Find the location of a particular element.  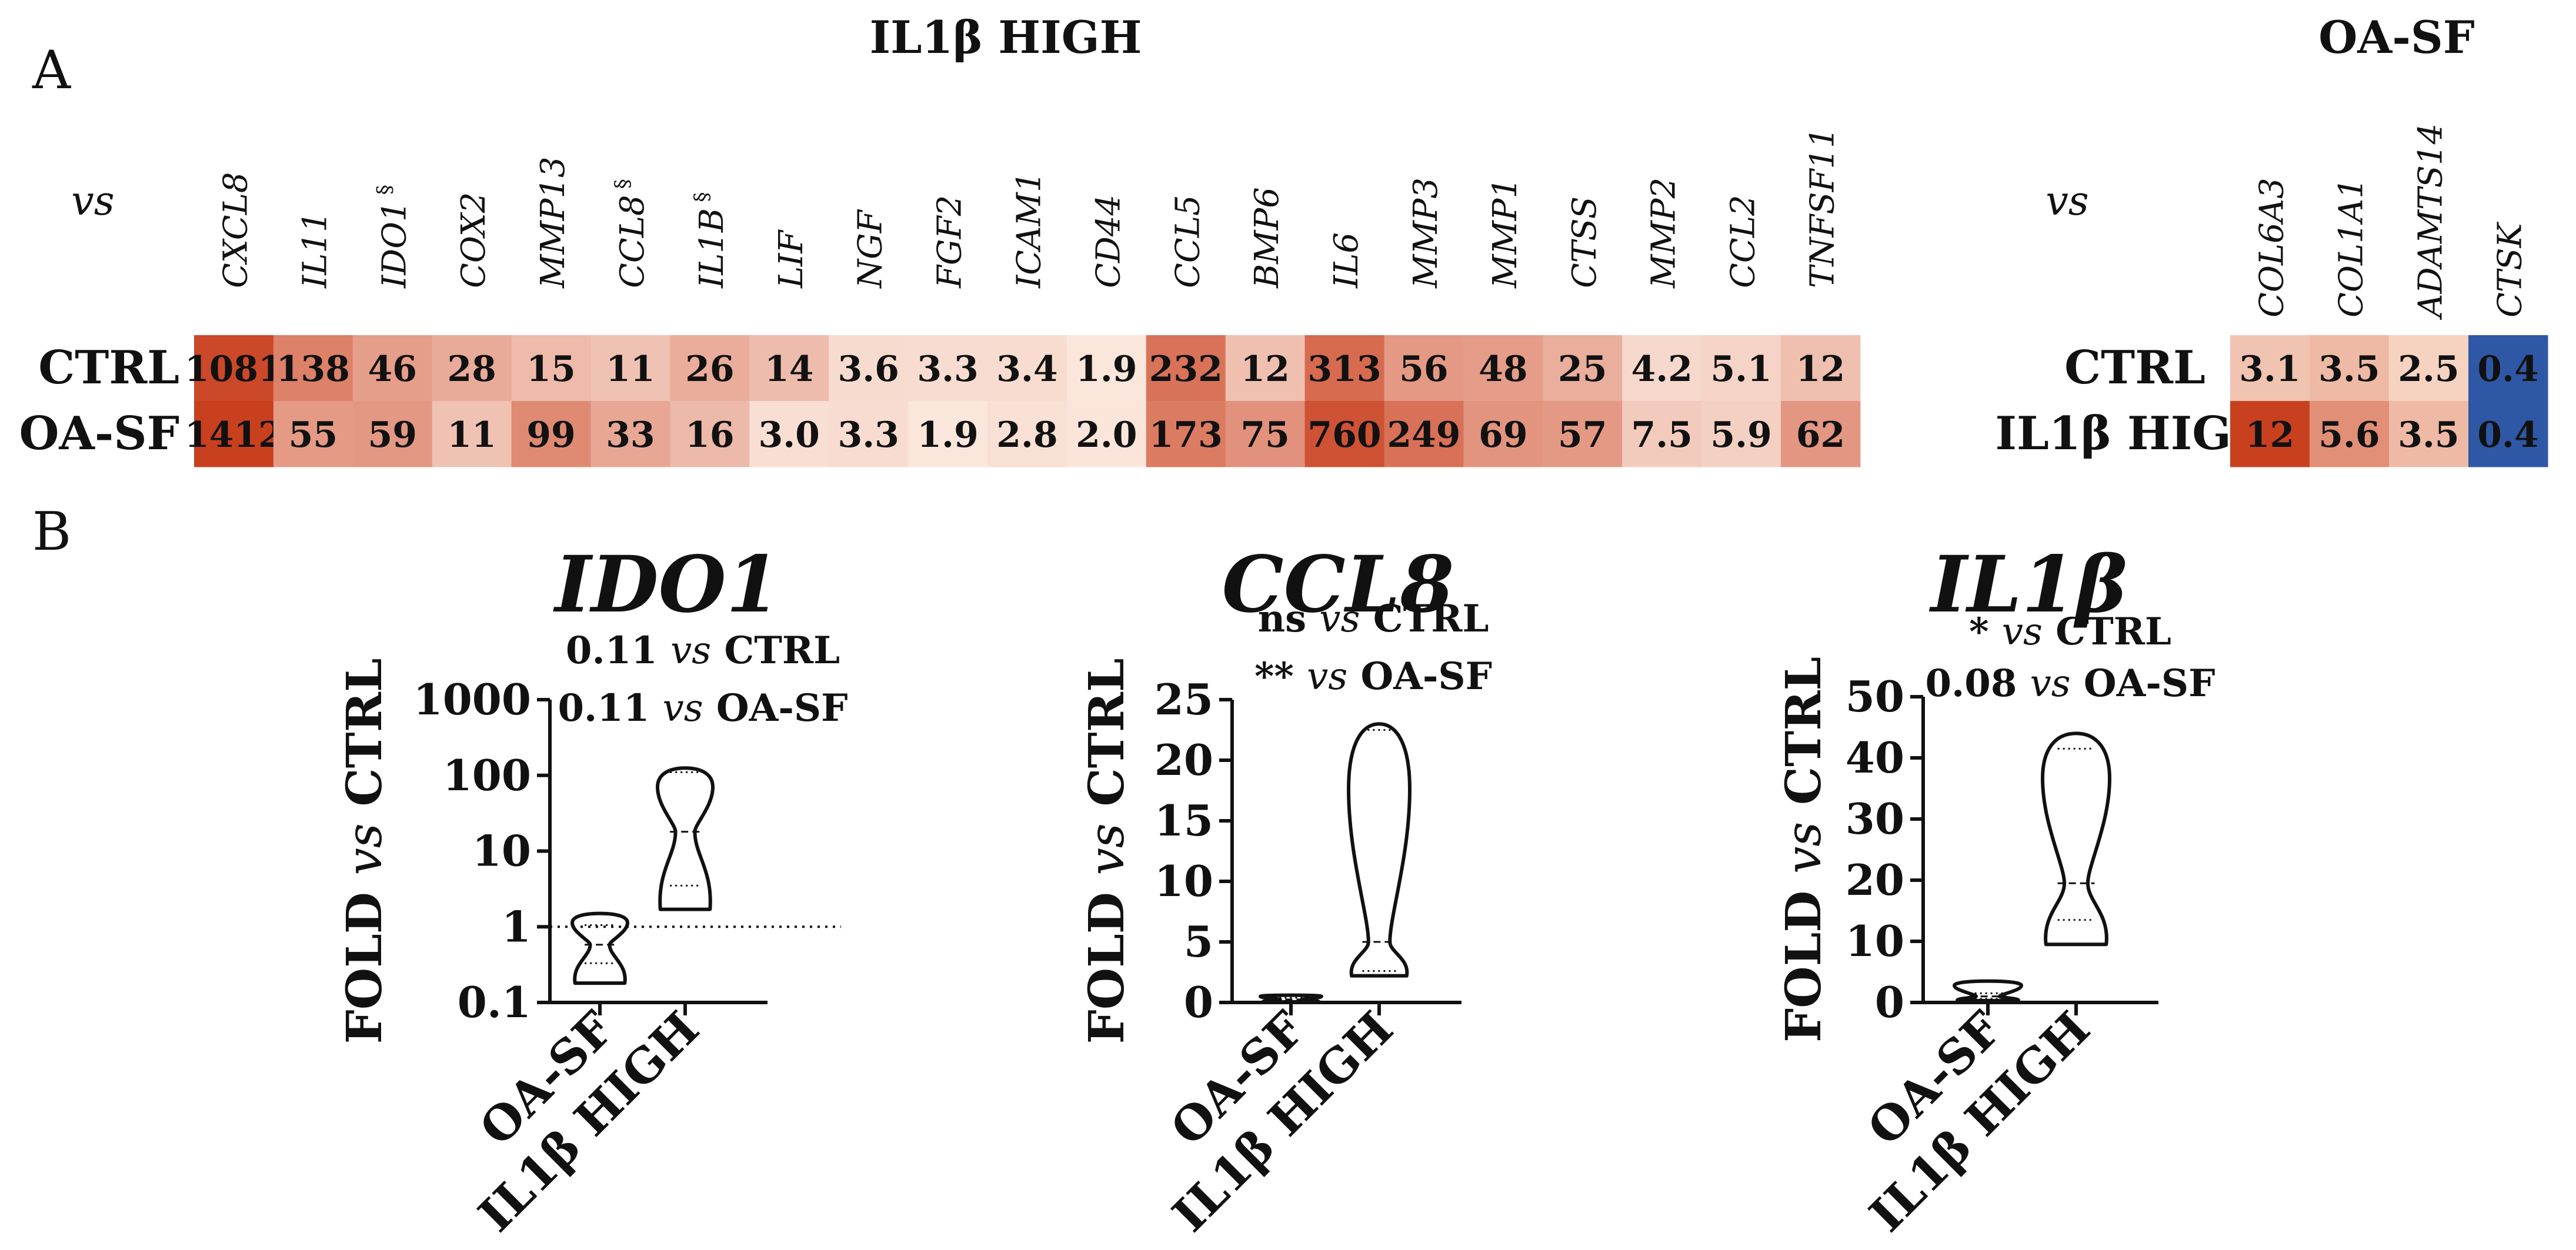

cell-value: 1.9 is located at coordinates (947, 436).